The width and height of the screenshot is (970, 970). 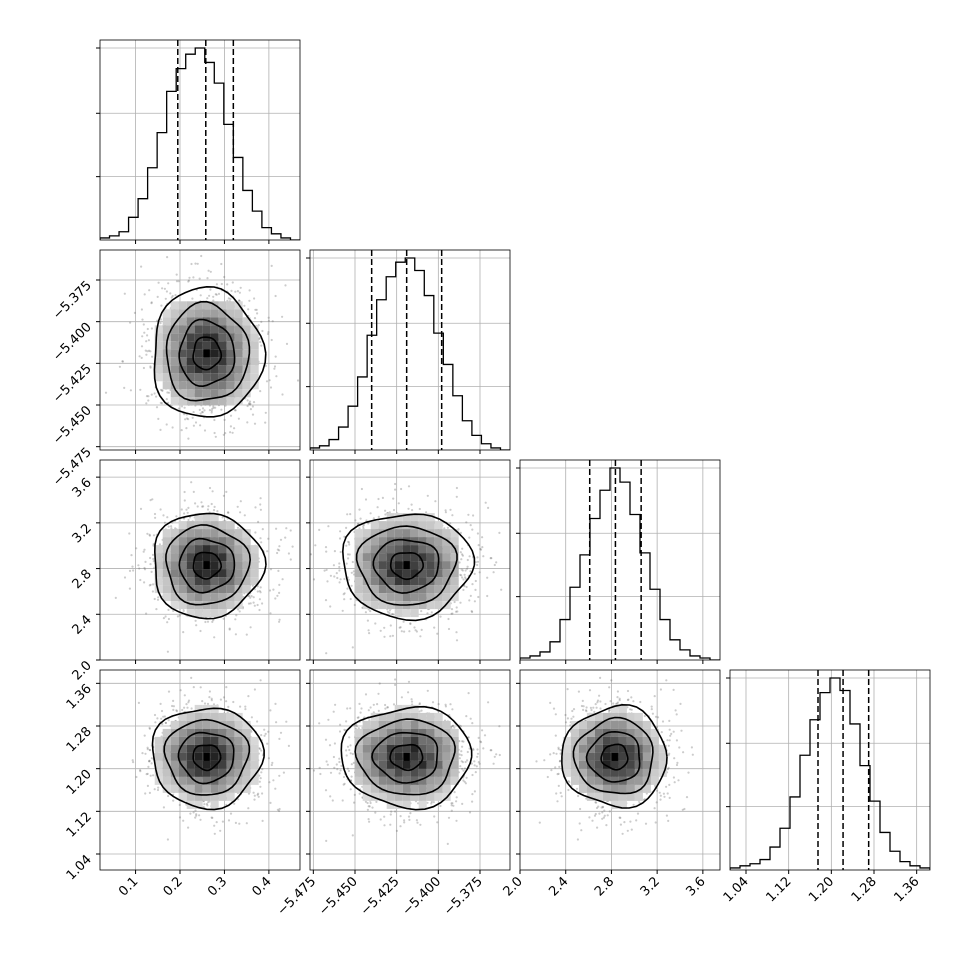 I want to click on panel-3-3: 1.04 1.12 1.20 1.28 1.36, so click(x=826, y=787).